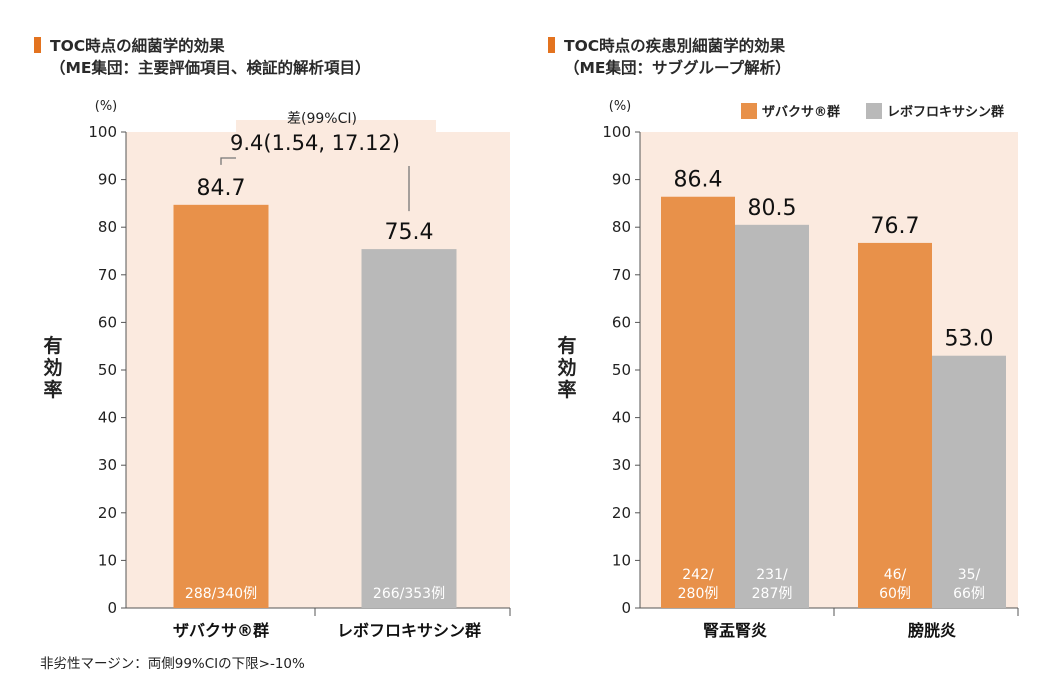 The image size is (1063, 697). I want to click on right-y-label-char: 率, so click(566, 389).